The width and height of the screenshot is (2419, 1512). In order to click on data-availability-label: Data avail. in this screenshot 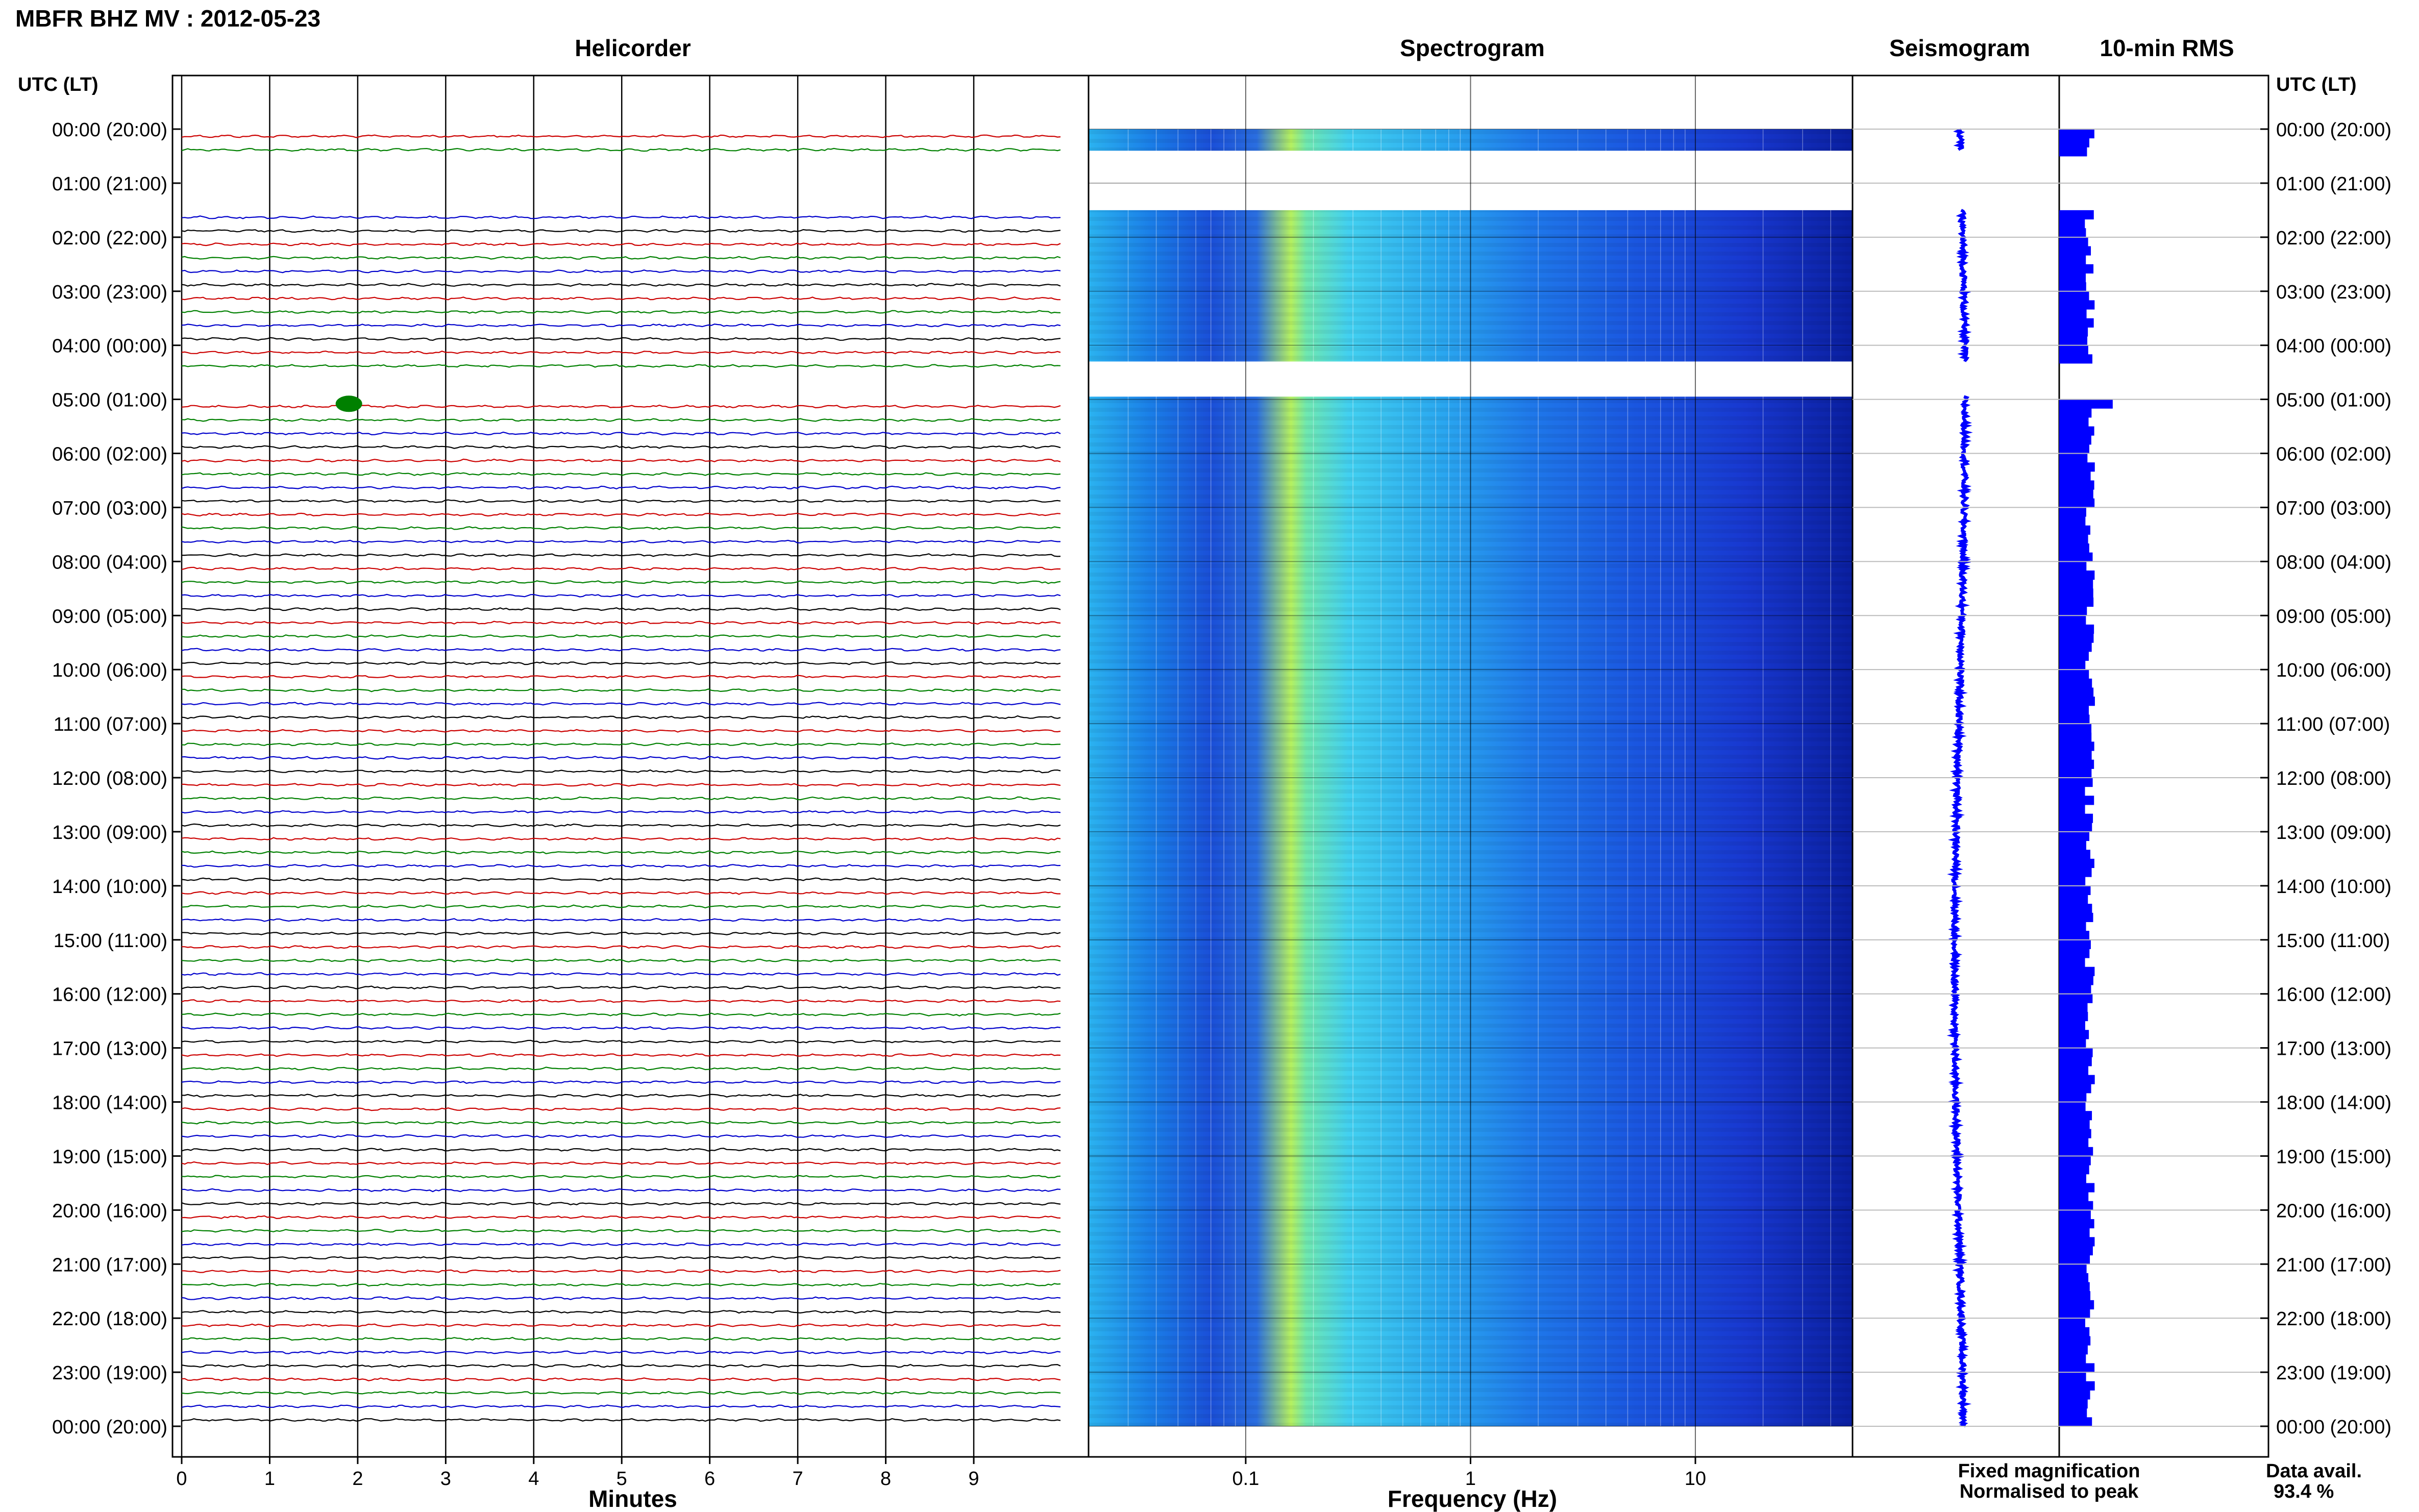, I will do `click(2314, 1471)`.